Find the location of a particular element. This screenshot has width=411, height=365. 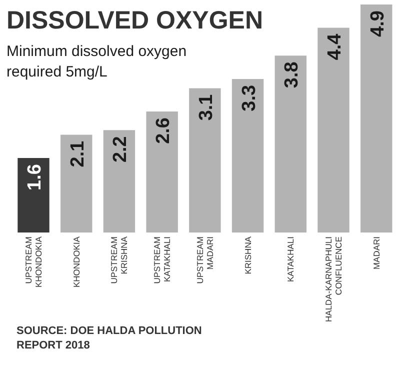

x-tick-label: HALDA-KARNAPHULI CONFLUENCE is located at coordinates (334, 279).